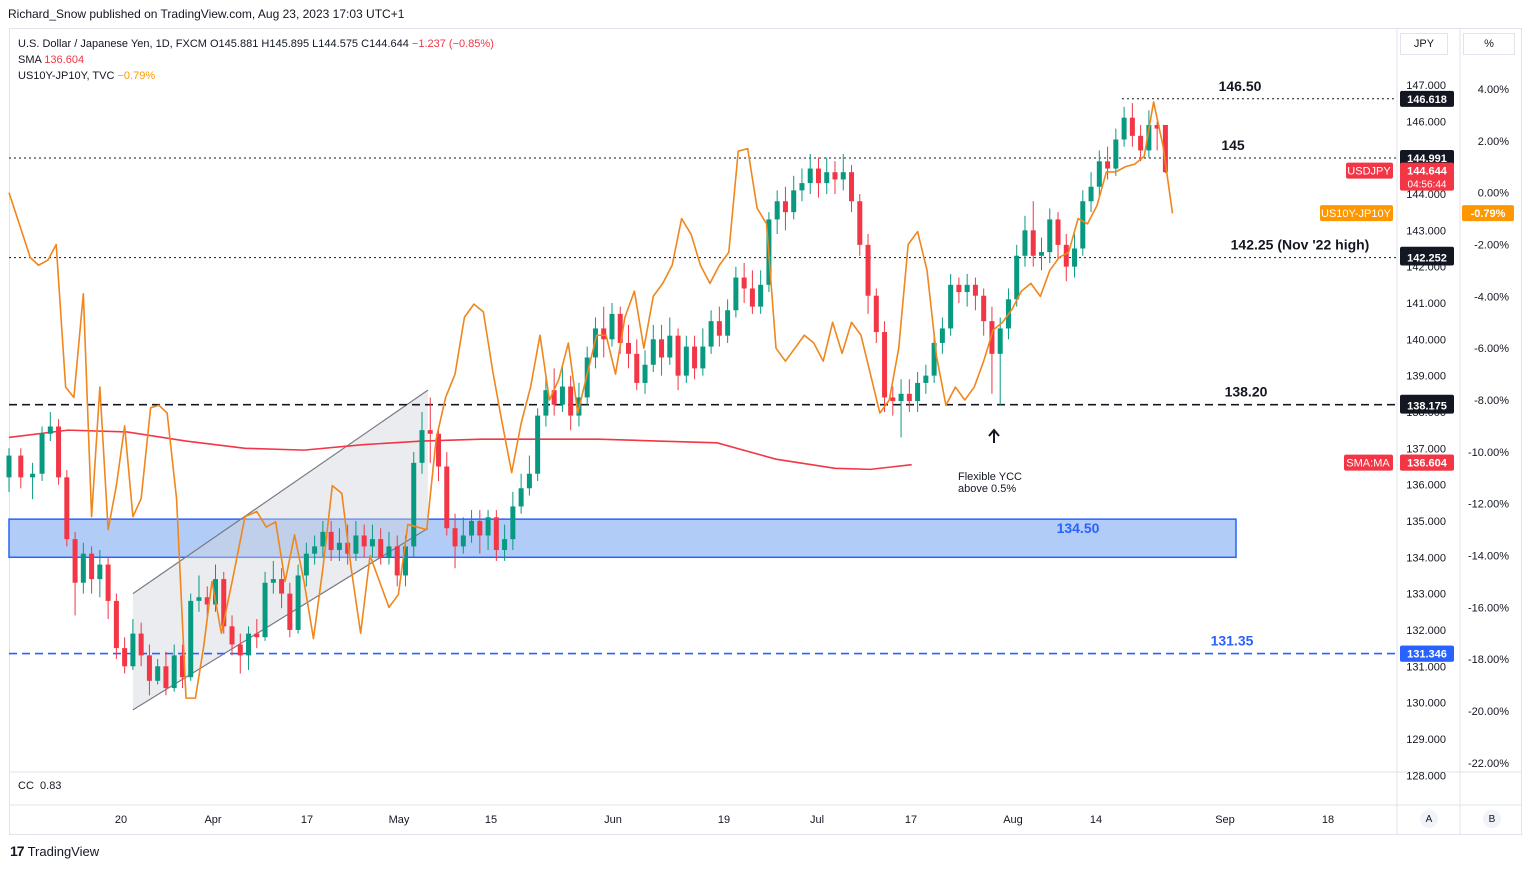 This screenshot has height=869, width=1533. Describe the element at coordinates (285, 44) in the screenshot. I see `legend-high: H145.895` at that location.